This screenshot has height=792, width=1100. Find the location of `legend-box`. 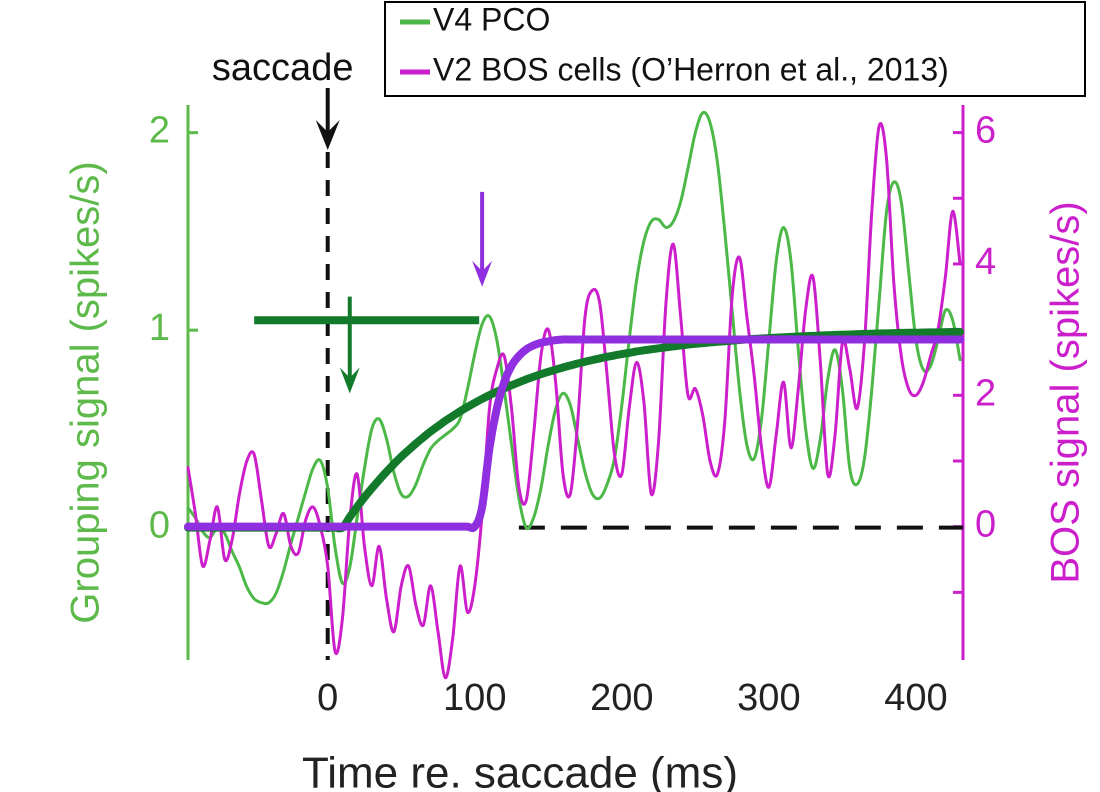

legend-box is located at coordinates (735, 49).